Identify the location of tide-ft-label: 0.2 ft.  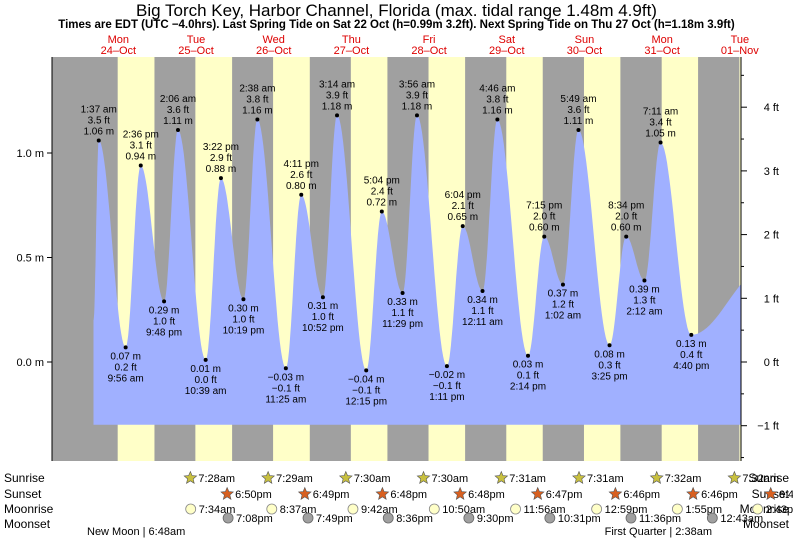
(126, 367).